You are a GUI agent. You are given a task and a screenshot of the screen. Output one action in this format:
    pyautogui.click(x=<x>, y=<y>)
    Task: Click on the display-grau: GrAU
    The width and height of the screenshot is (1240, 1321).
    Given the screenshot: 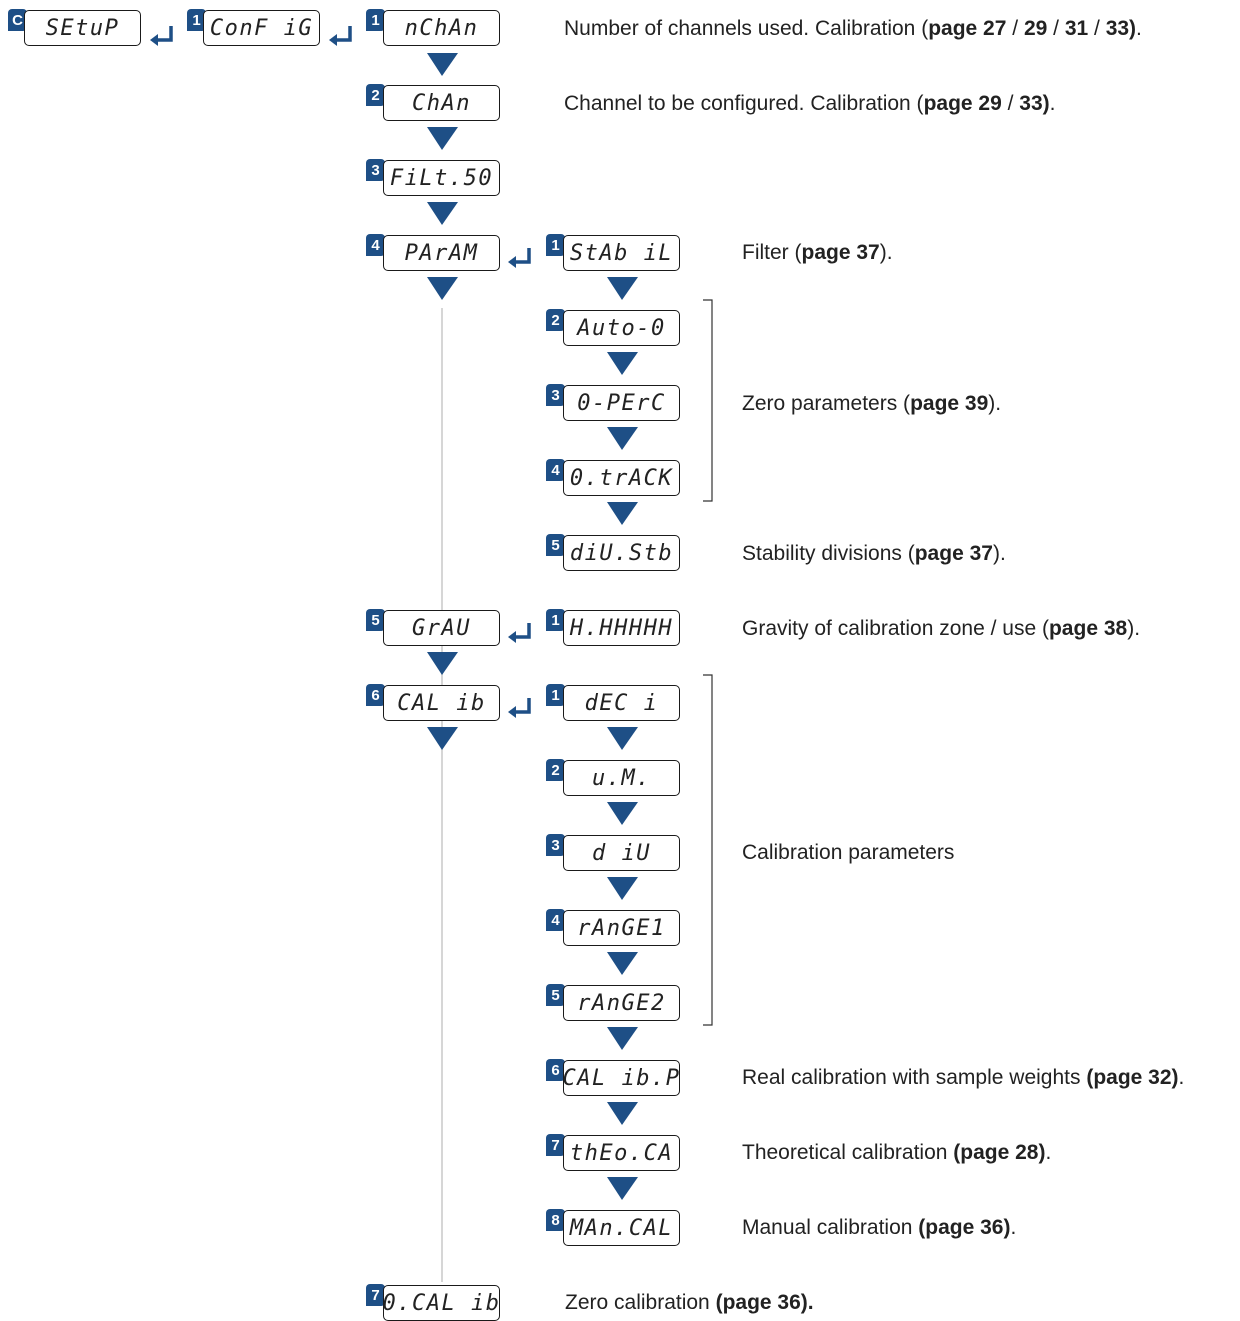 What is the action you would take?
    pyautogui.click(x=441, y=628)
    